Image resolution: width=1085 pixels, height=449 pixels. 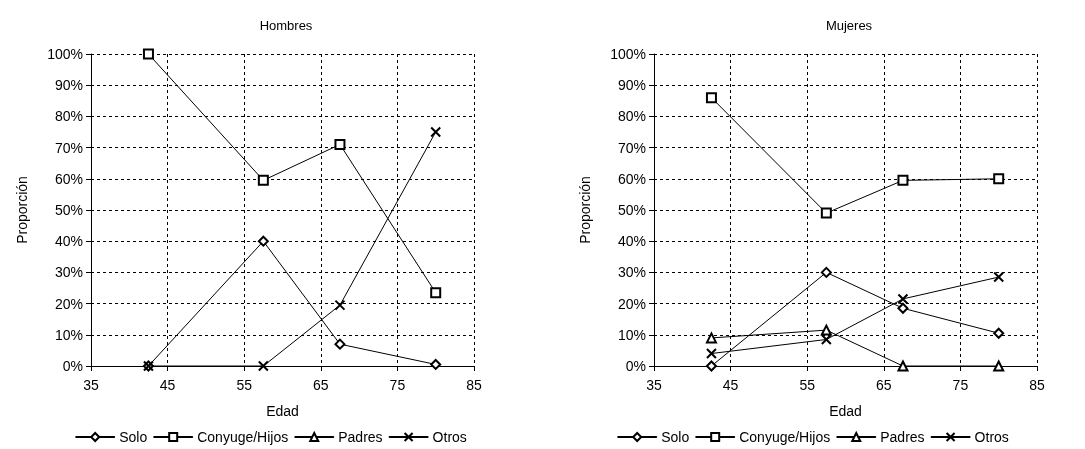 What do you see at coordinates (849, 25) in the screenshot?
I see `chart-title: Mujeres` at bounding box center [849, 25].